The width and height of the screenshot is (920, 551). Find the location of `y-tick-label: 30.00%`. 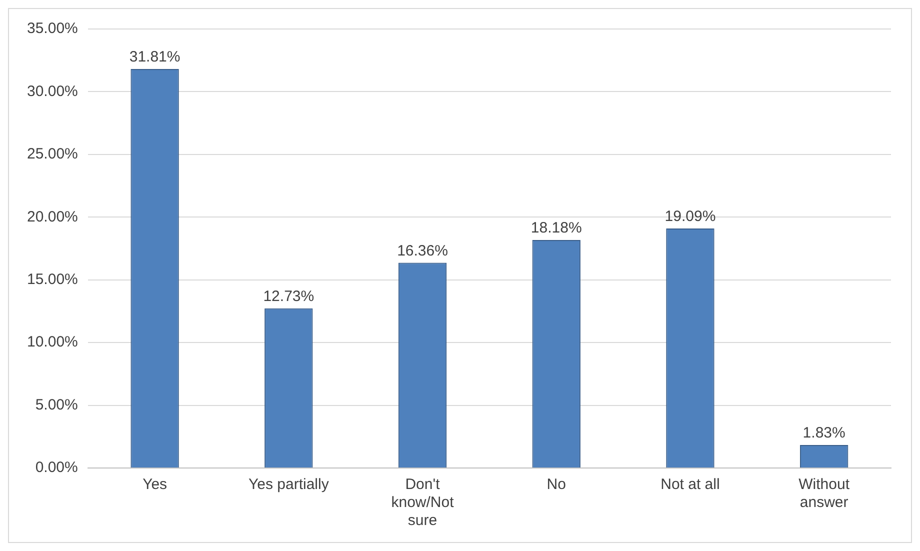

y-tick-label: 30.00% is located at coordinates (52, 91).